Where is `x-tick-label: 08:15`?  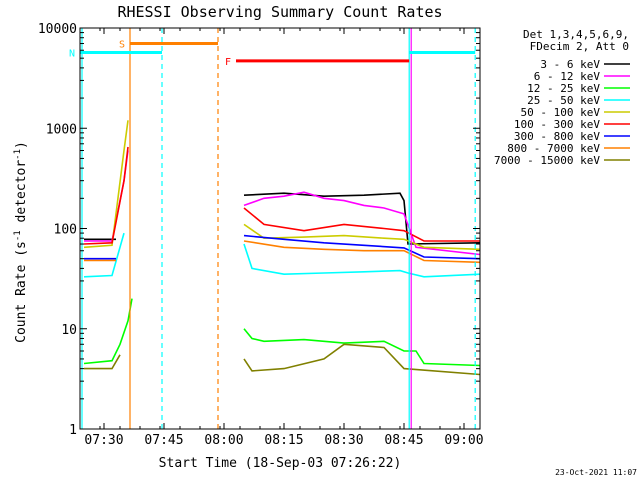 x-tick-label: 08:15 is located at coordinates (283, 440).